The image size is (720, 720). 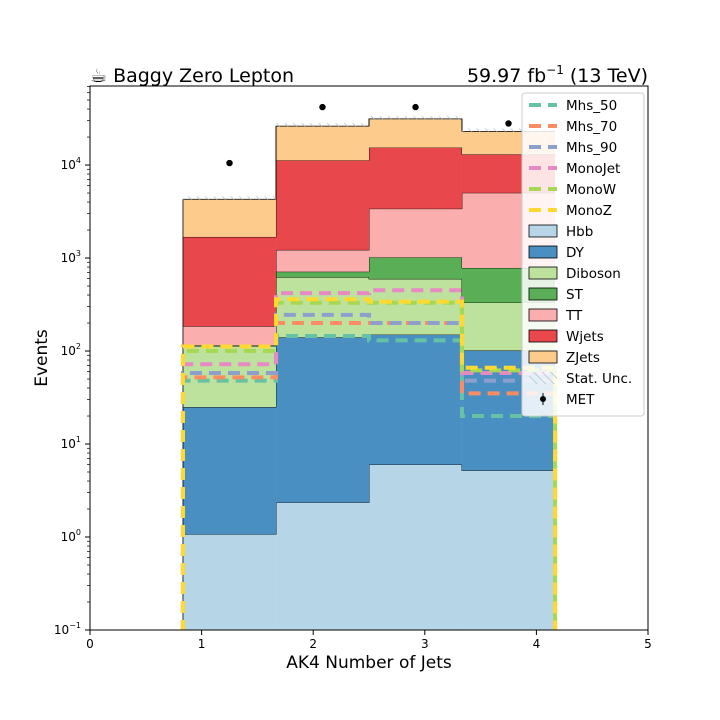 I want to click on legend-item: Stat. Unc., so click(x=580, y=379).